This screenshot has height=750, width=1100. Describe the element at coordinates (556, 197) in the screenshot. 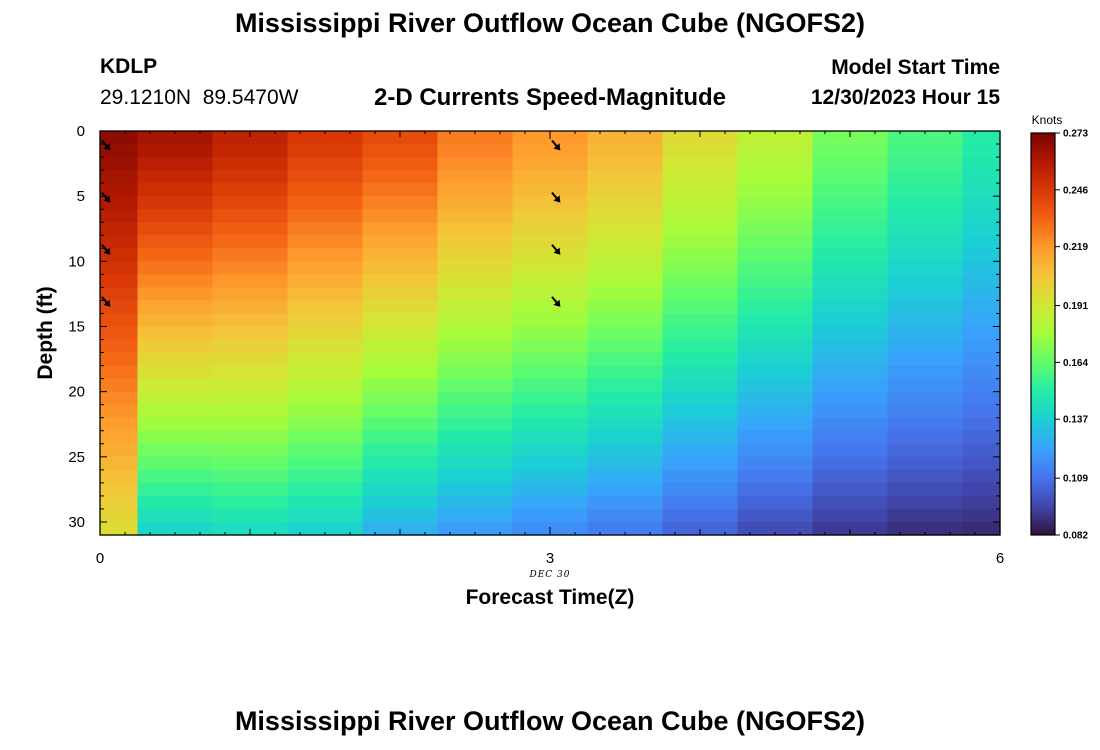

I see `current-arrow` at that location.